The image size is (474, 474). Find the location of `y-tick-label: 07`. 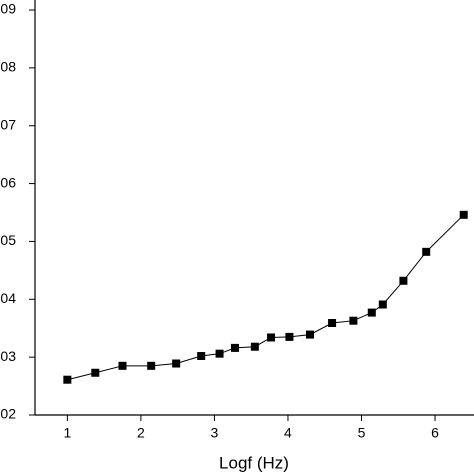

y-tick-label: 07 is located at coordinates (8, 124).